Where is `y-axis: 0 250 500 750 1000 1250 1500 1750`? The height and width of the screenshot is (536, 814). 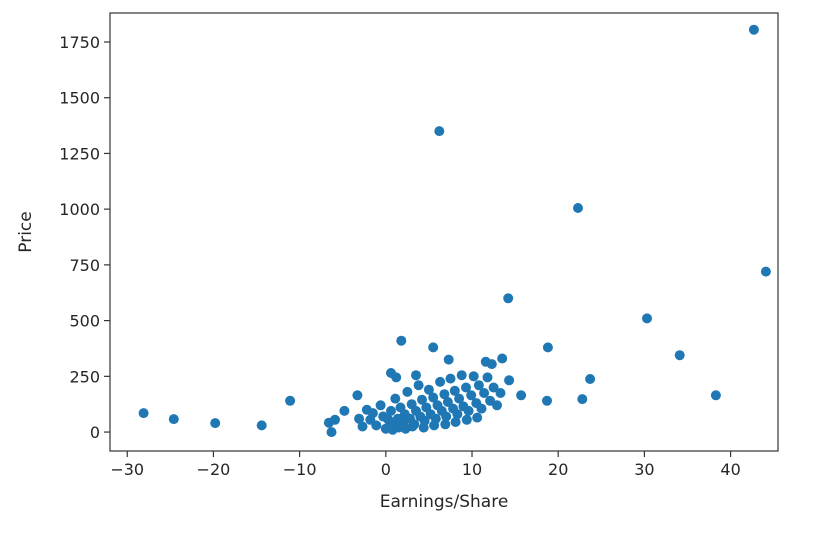
y-axis: 0 250 500 750 1000 1250 1500 1750 is located at coordinates (84, 237).